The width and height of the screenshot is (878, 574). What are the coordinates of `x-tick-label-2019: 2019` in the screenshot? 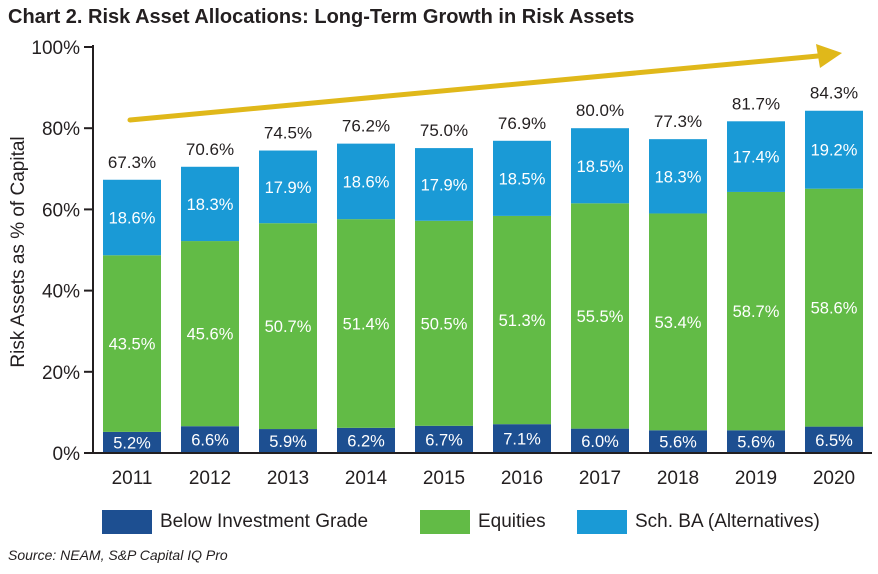 It's located at (756, 478).